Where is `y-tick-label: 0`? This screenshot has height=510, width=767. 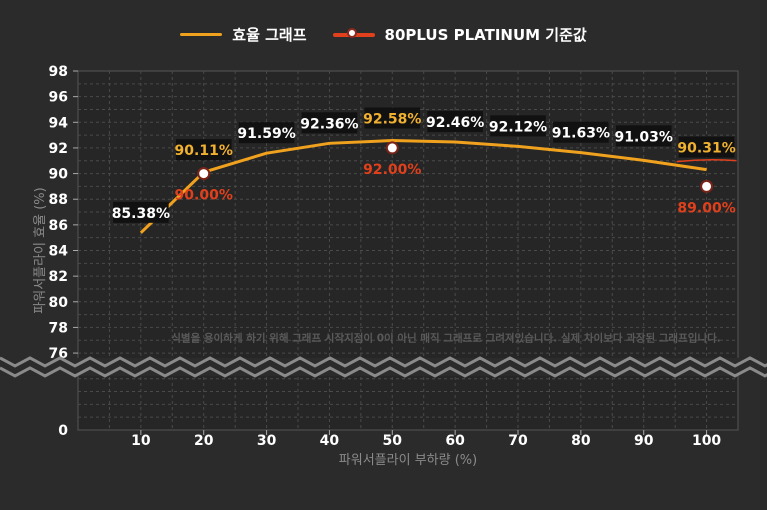
y-tick-label: 0 is located at coordinates (63, 431).